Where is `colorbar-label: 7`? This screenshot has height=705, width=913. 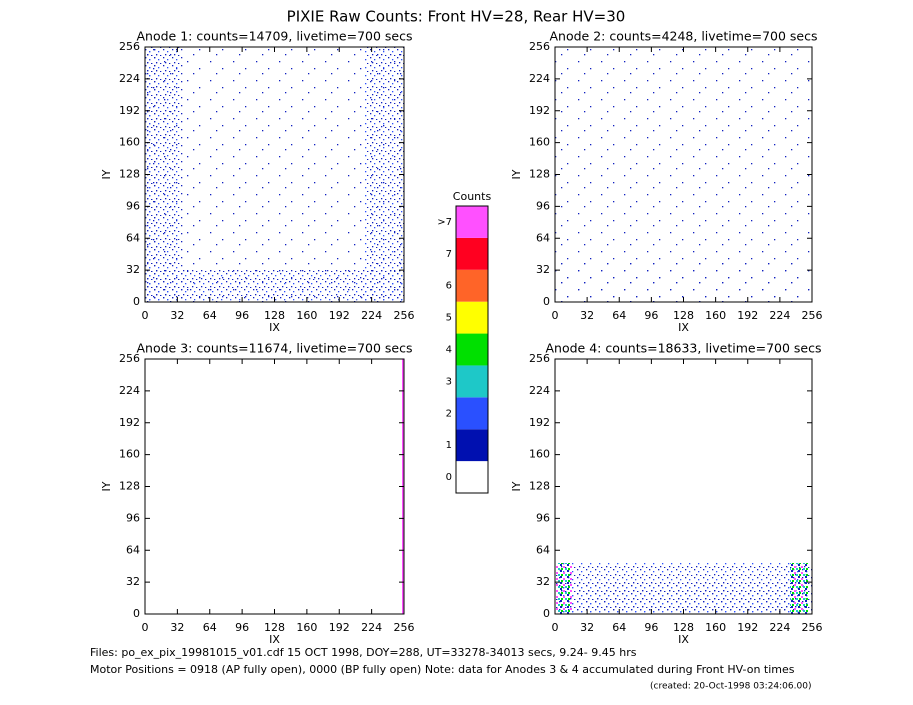
colorbar-label: 7 is located at coordinates (449, 254).